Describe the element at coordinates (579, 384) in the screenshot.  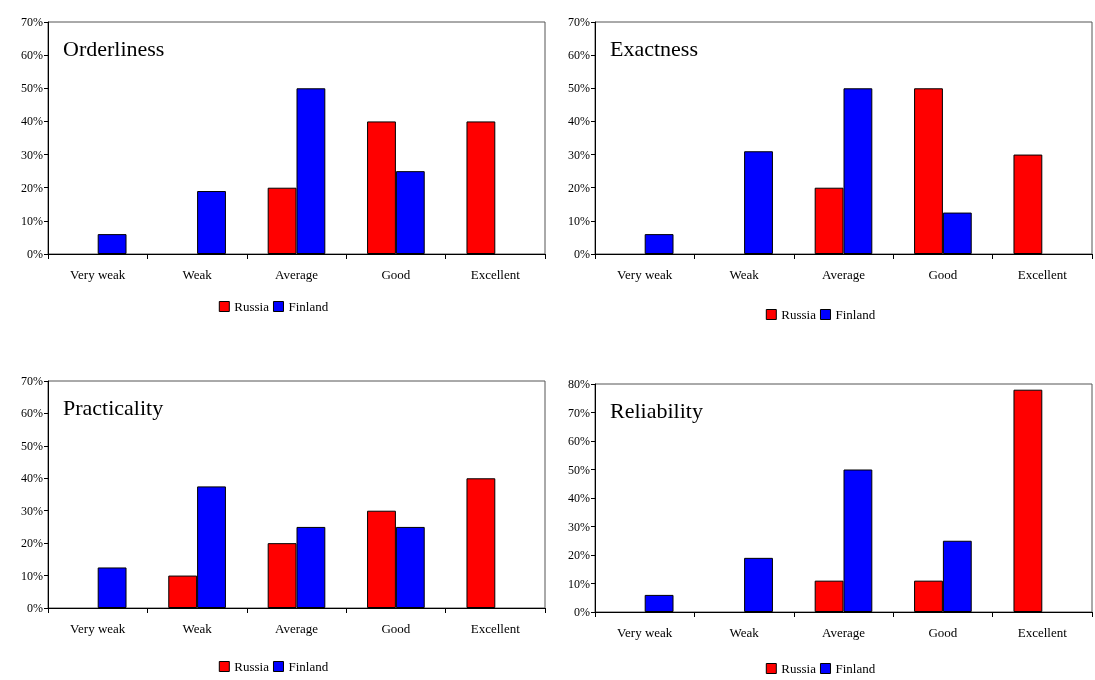
I see `y-tick-label: 80%` at that location.